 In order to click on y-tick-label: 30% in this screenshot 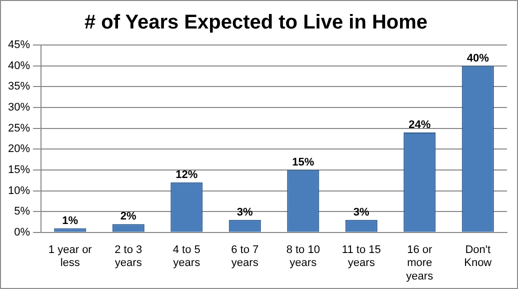, I will do `click(19, 108)`.